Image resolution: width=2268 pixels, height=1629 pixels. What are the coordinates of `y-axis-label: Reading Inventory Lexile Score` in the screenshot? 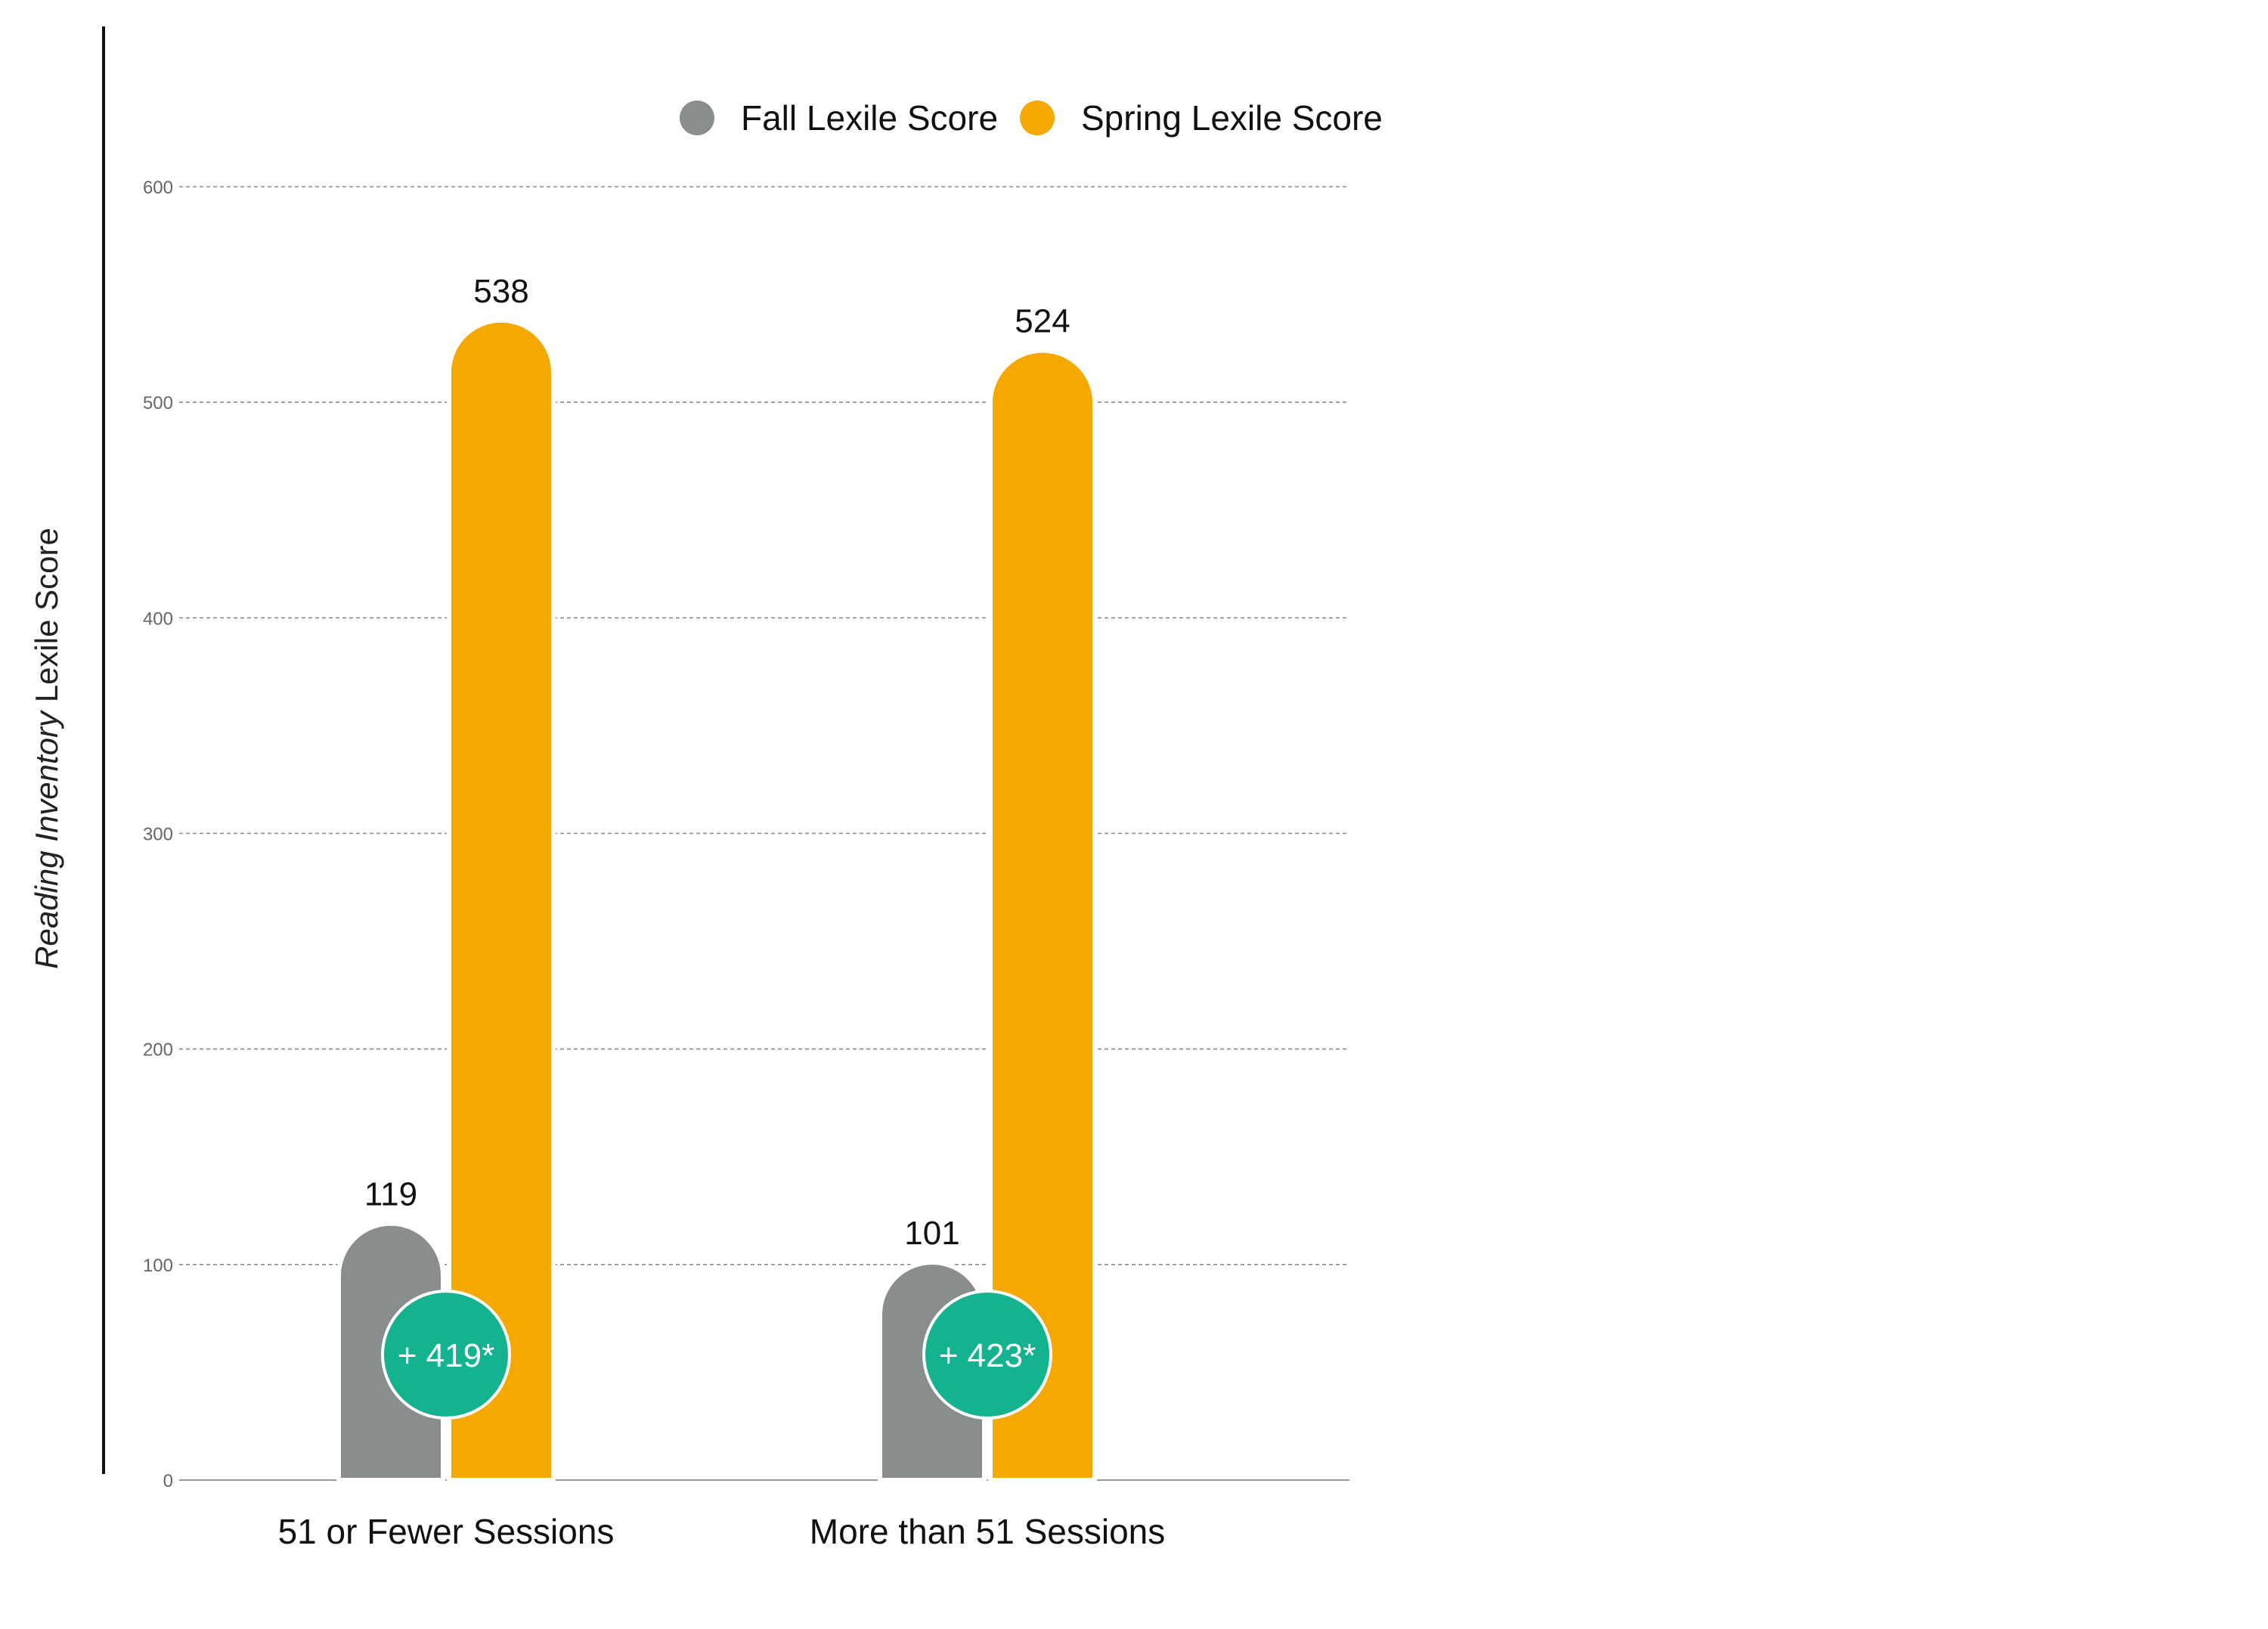 It's located at (46, 748).